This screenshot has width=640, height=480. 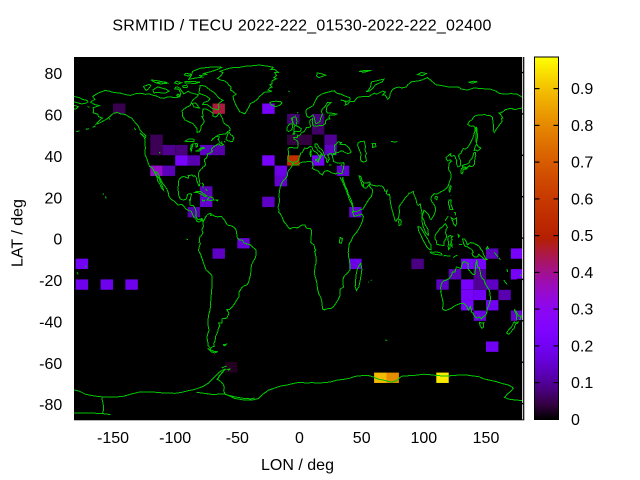 I want to click on svg-text: 20, so click(x=54, y=198).